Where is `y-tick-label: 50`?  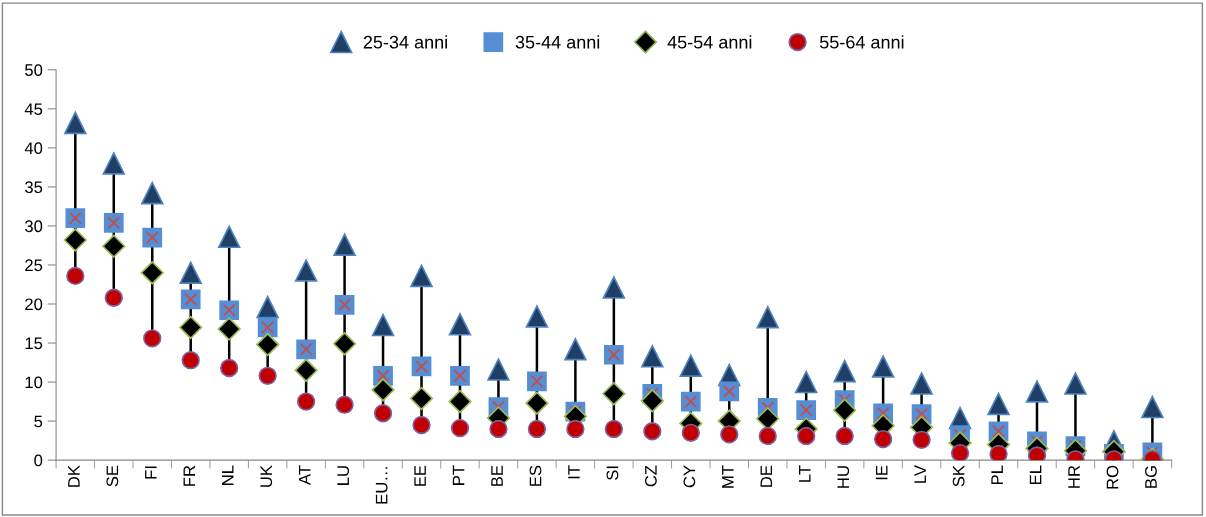
y-tick-label: 50 is located at coordinates (34, 70).